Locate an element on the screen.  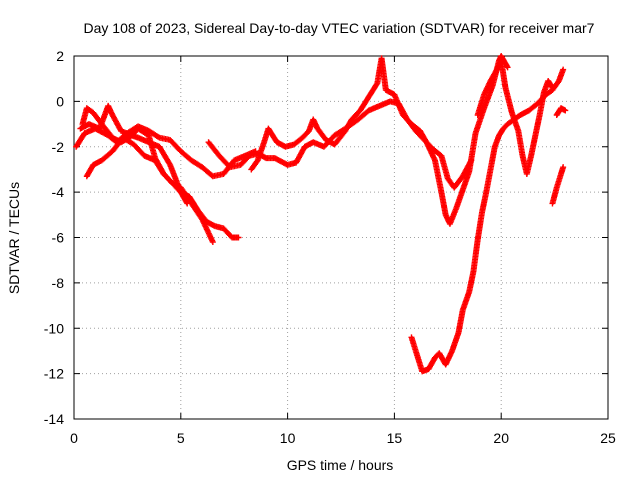
y-axis-title: SDTVAR / TECUs is located at coordinates (14, 238).